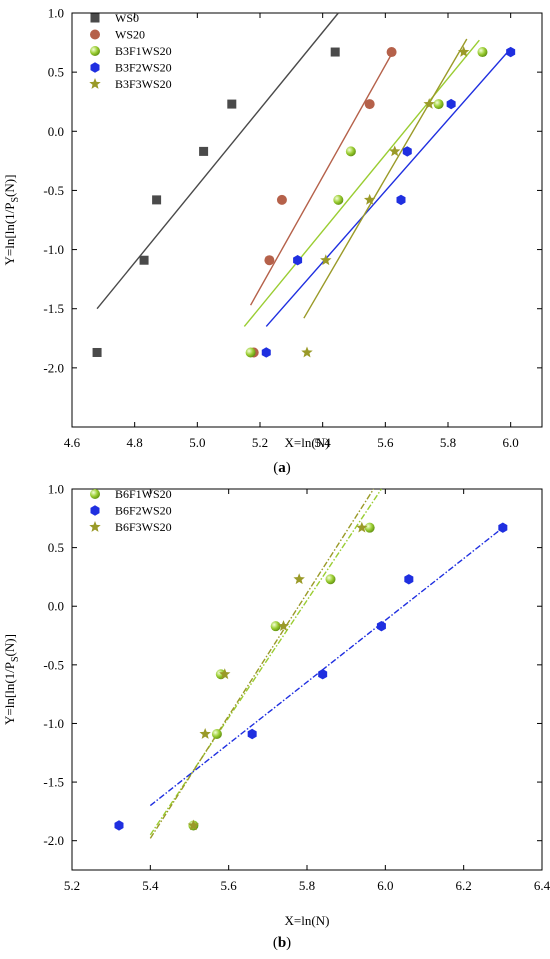  I want to click on x-axis-label: X=ln(N), so click(307, 920).